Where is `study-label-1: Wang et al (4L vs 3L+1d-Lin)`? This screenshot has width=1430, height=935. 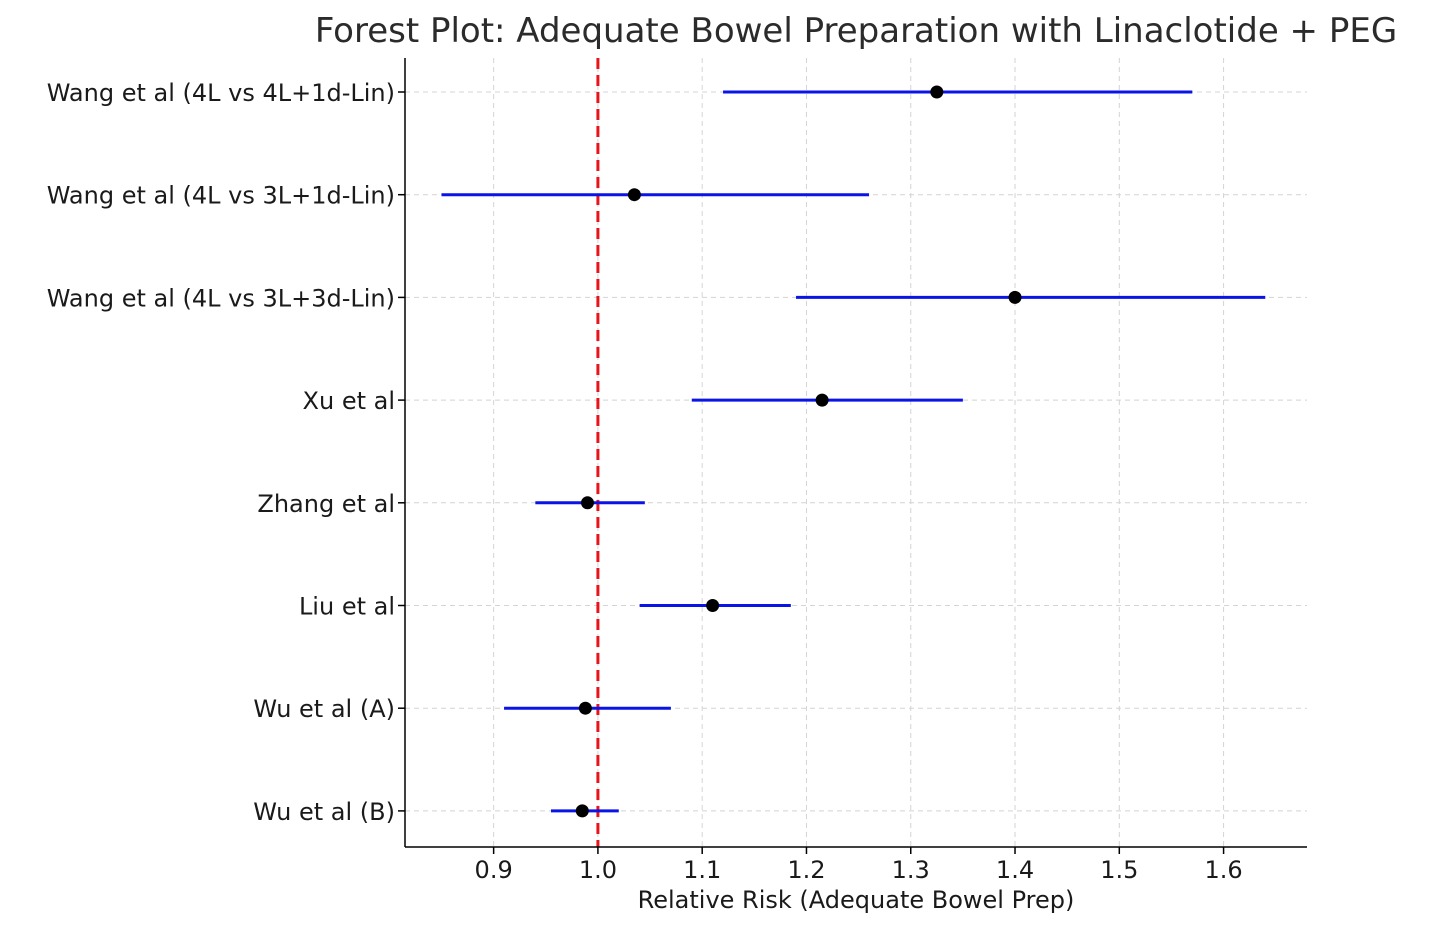 study-label-1: Wang et al (4L vs 3L+1d-Lin) is located at coordinates (221, 196).